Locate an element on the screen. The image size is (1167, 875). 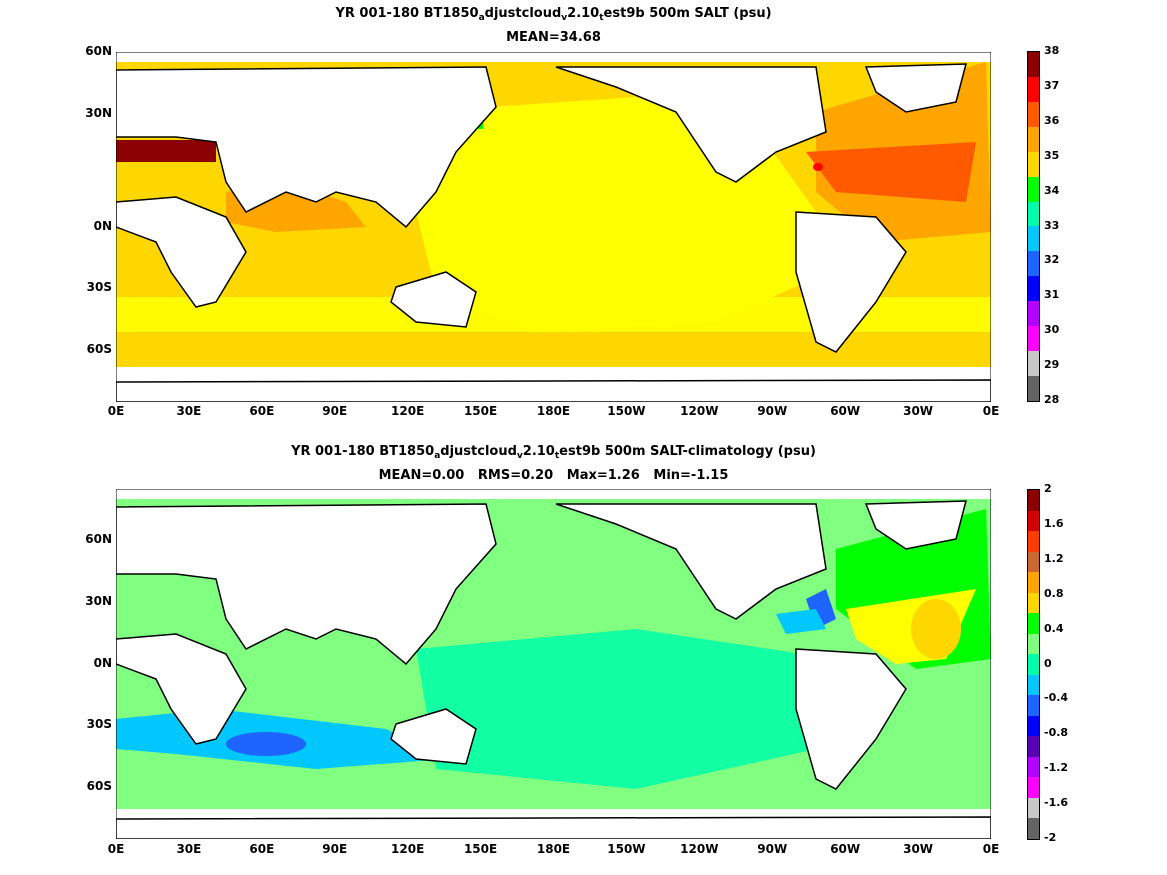
panel1-colorbar-tick: 38 is located at coordinates (1052, 50).